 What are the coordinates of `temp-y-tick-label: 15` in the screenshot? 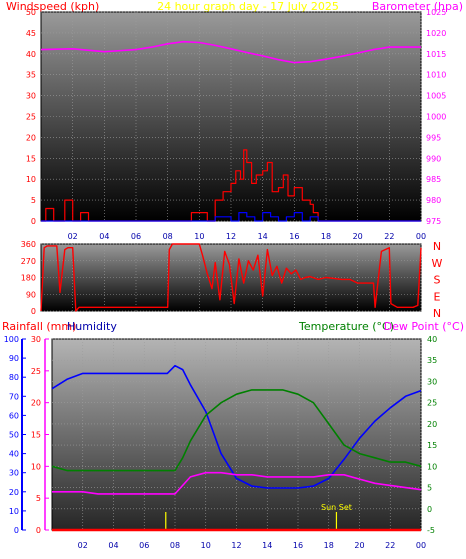 It's located at (432, 445).